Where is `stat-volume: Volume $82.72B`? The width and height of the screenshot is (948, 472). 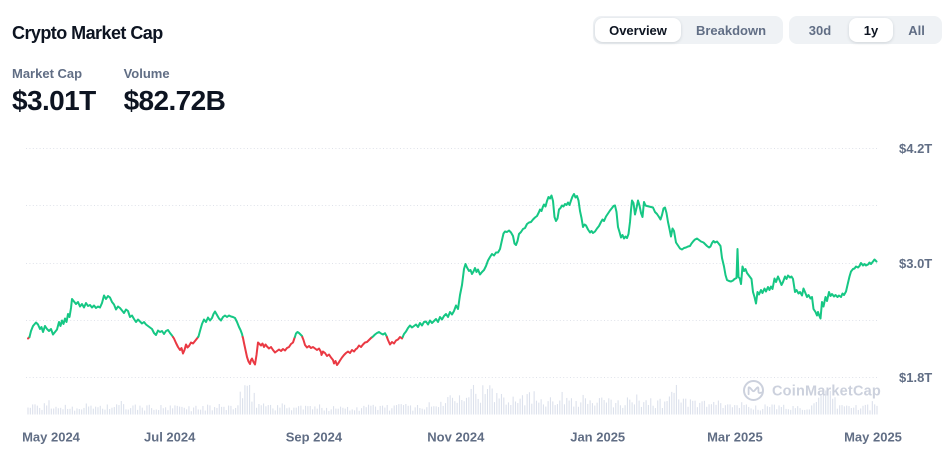 stat-volume: Volume $82.72B is located at coordinates (175, 90).